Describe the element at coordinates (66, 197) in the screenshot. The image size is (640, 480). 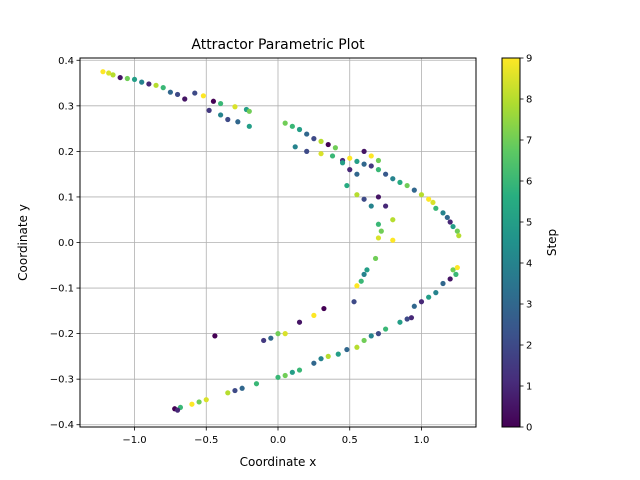
I see `y-tick-label: 0.1` at that location.